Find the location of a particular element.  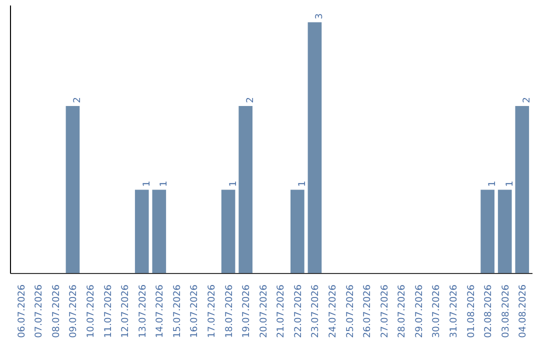

x-tick-label: 18.07.2026 is located at coordinates (229, 311).